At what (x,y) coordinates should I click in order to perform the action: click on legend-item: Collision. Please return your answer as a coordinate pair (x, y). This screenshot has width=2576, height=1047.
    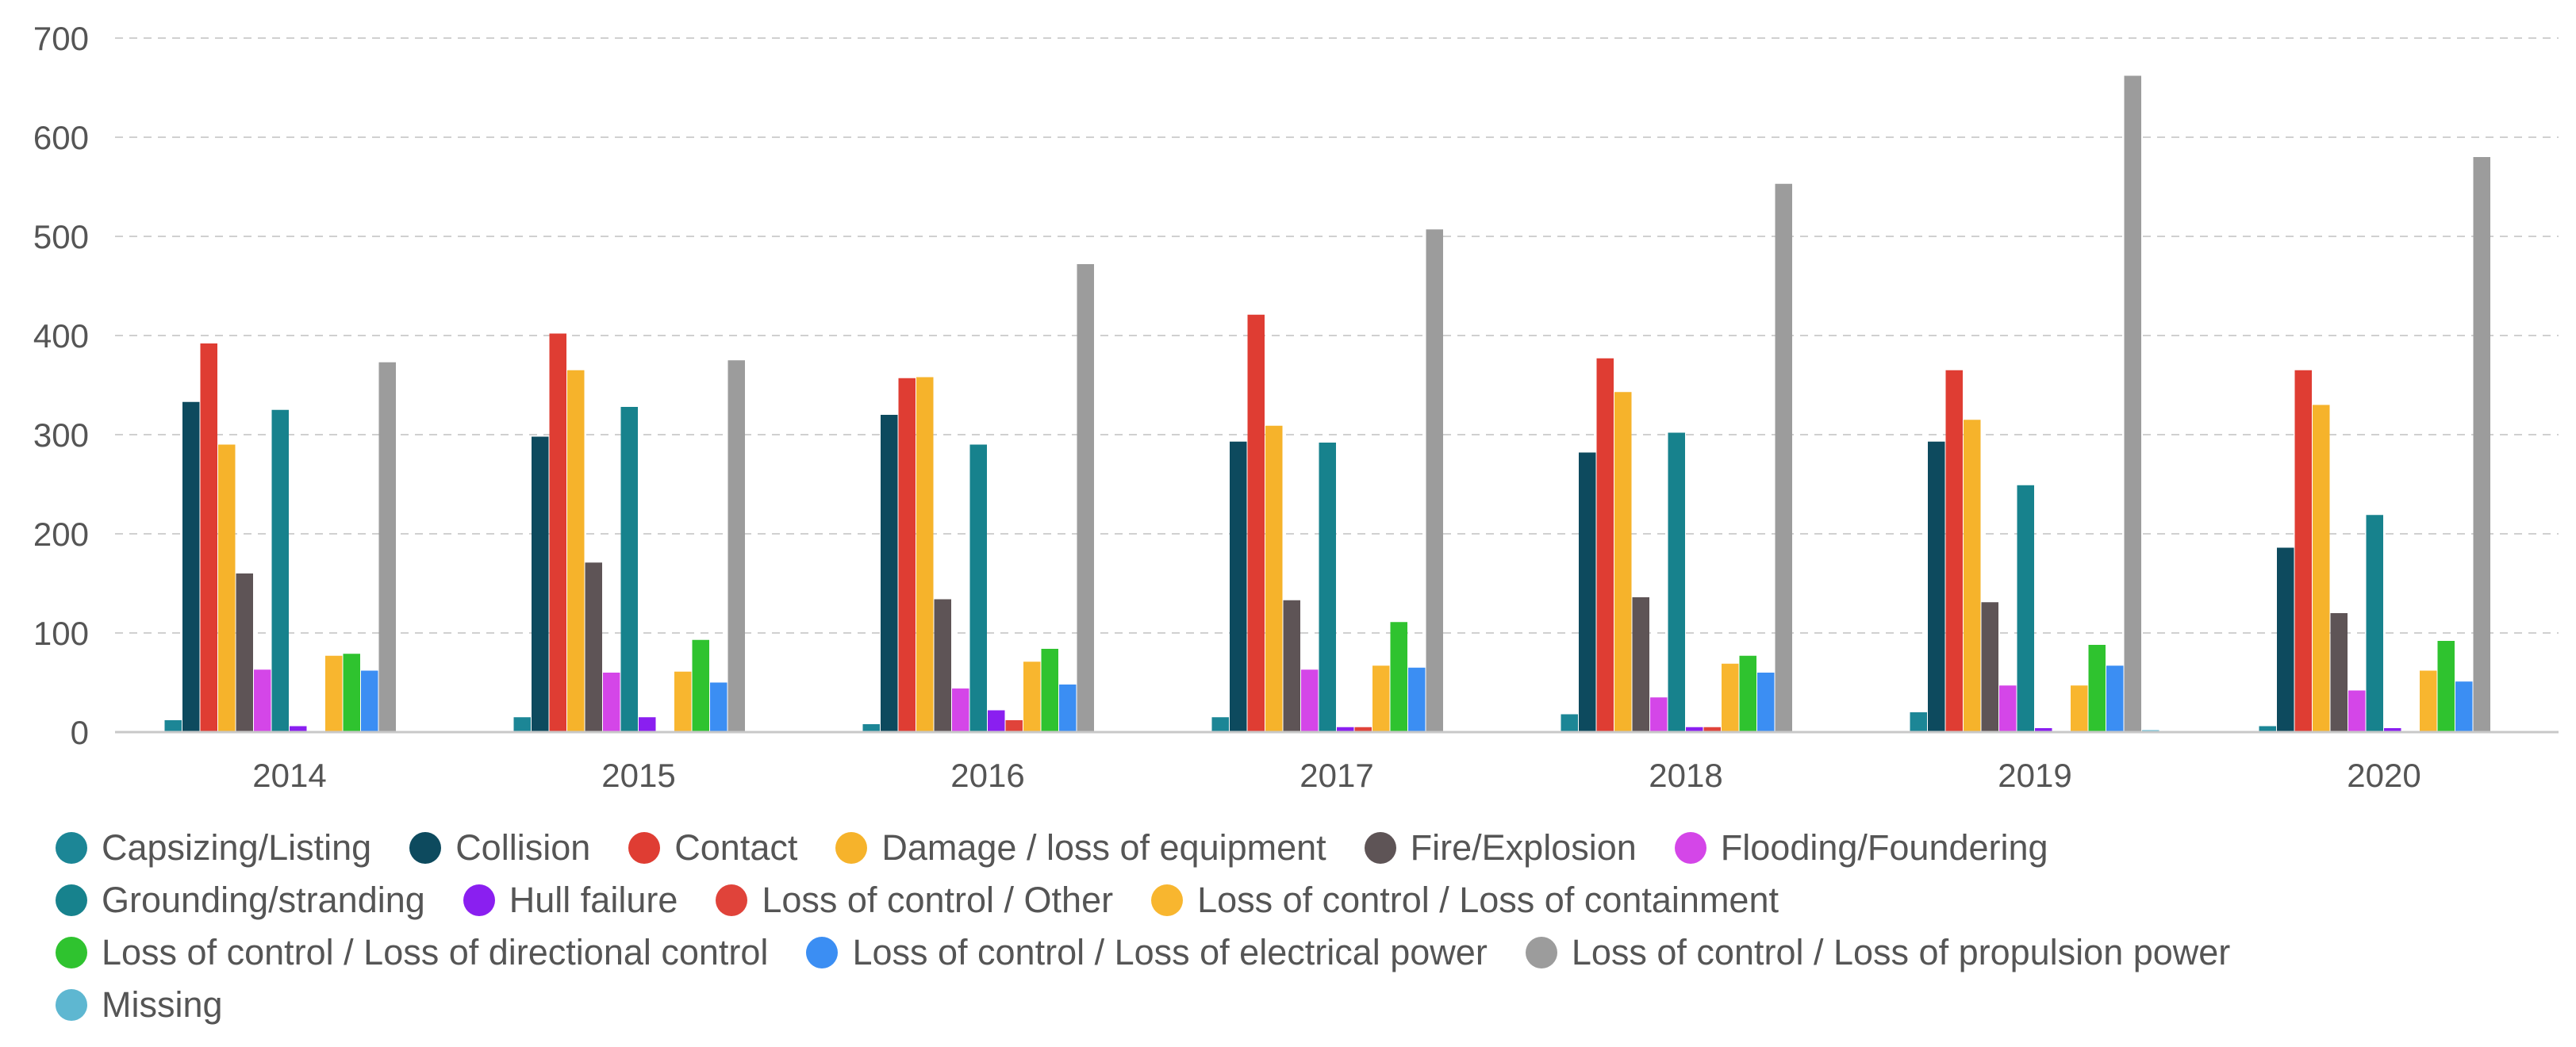
    Looking at the image, I should click on (499, 848).